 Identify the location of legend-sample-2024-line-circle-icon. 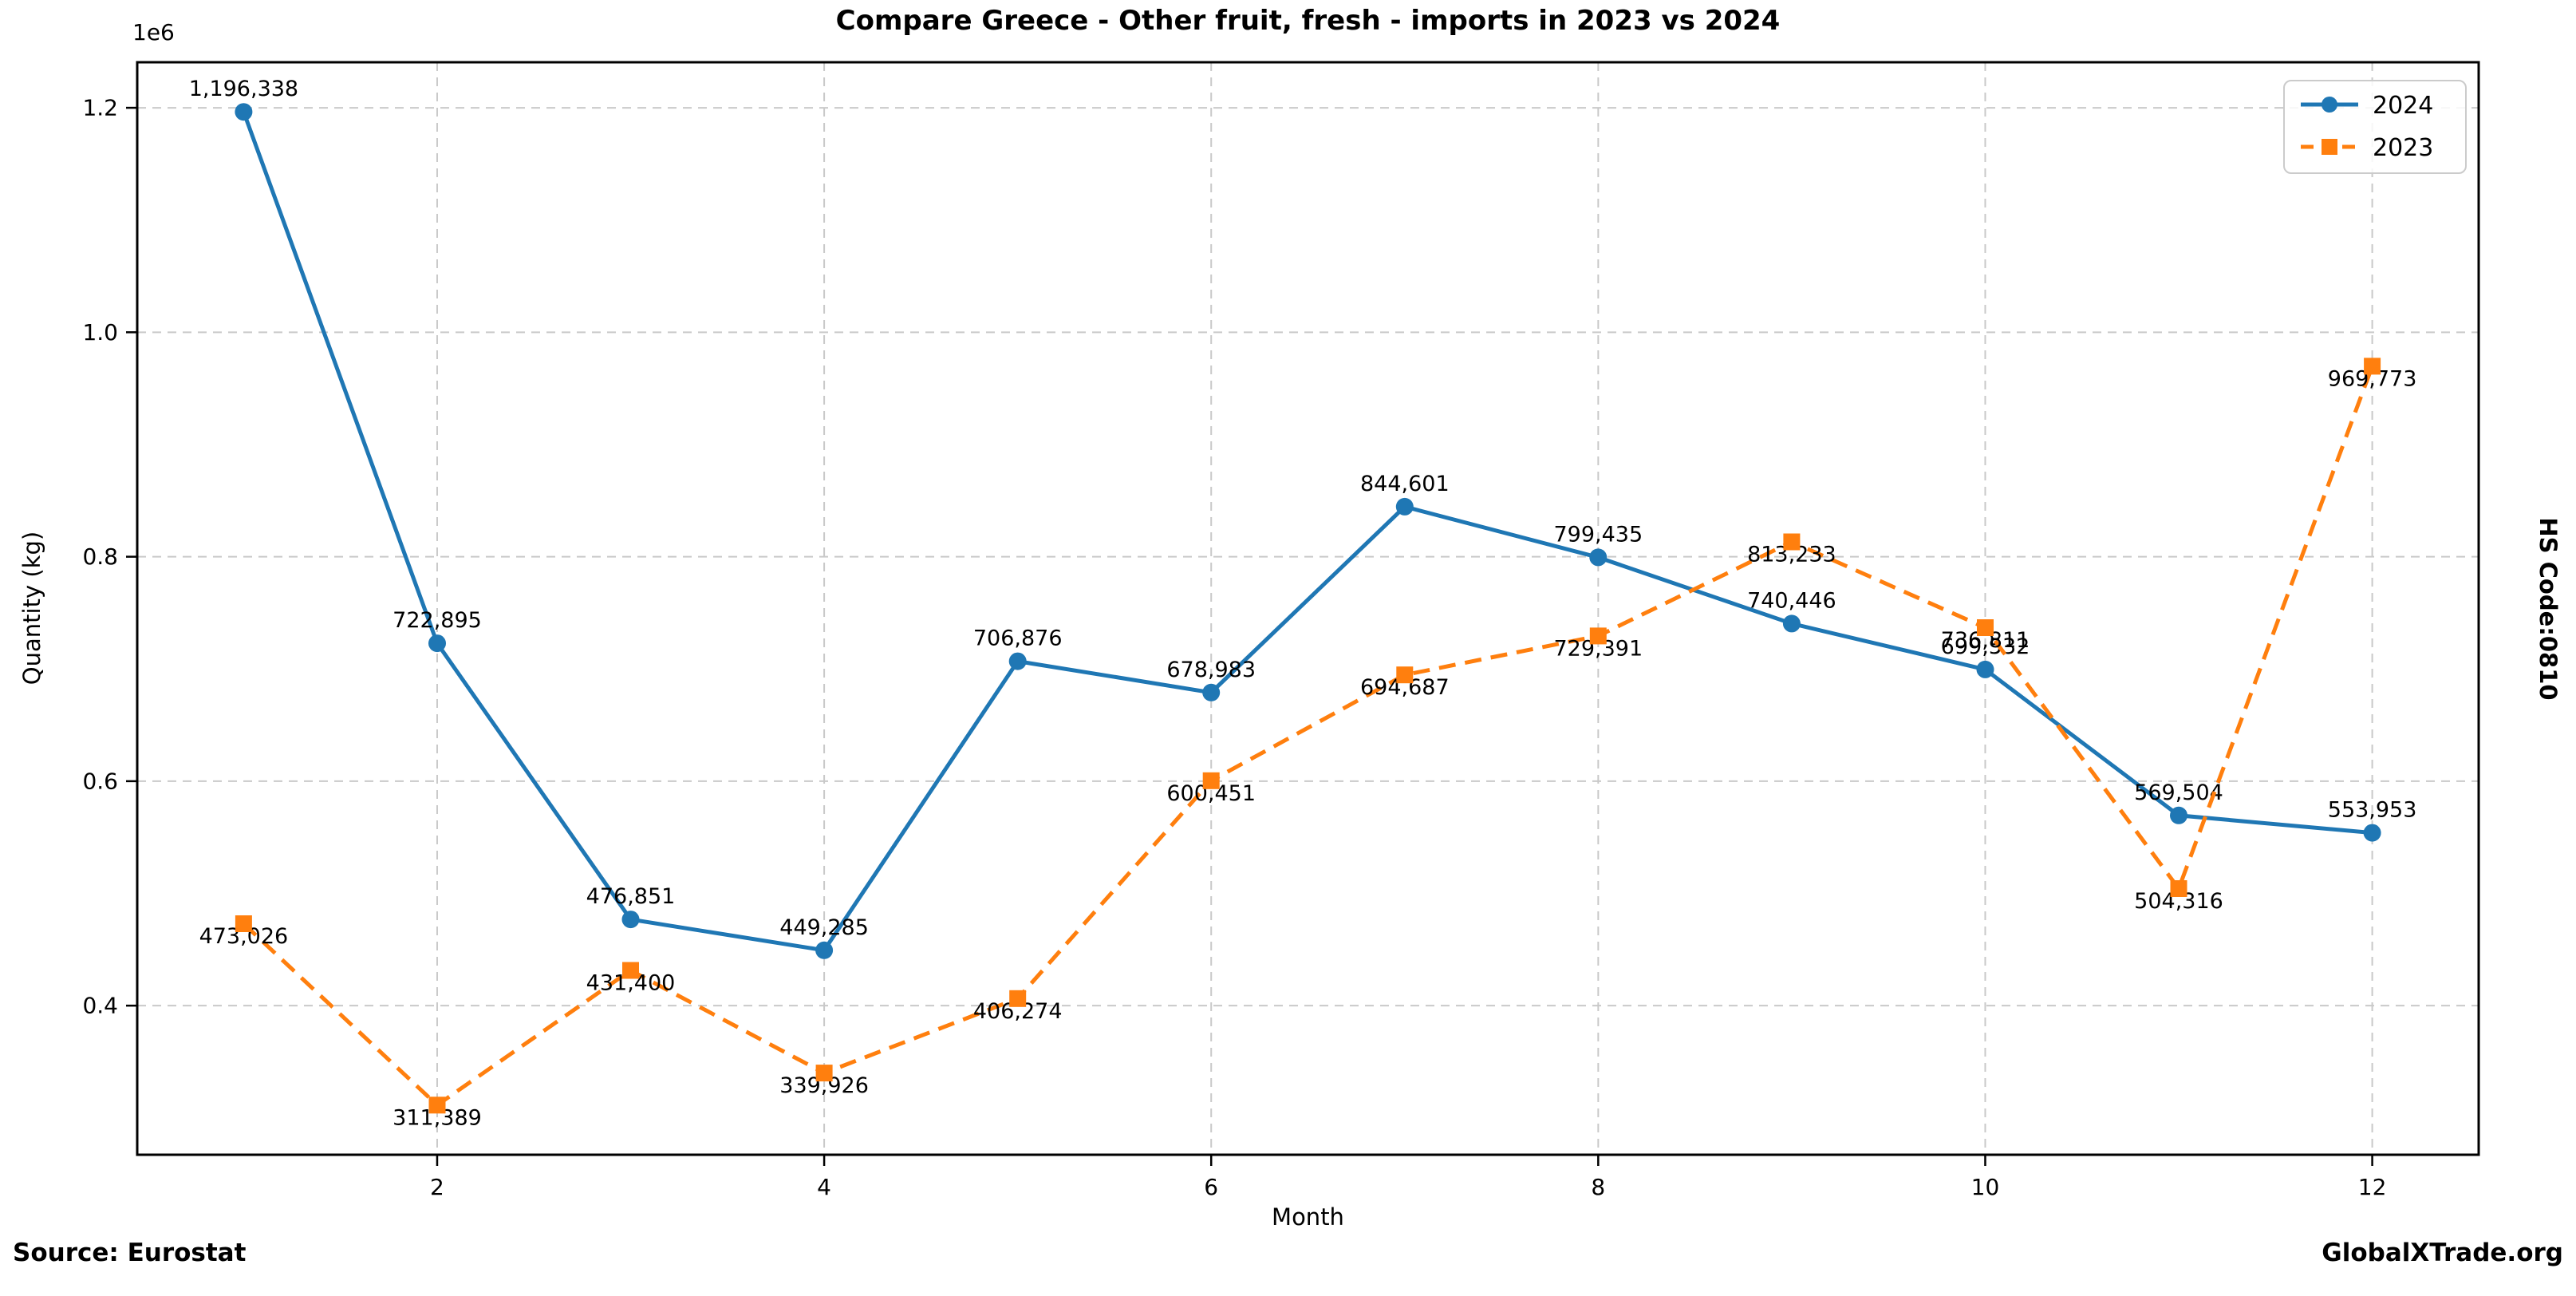
(2330, 106).